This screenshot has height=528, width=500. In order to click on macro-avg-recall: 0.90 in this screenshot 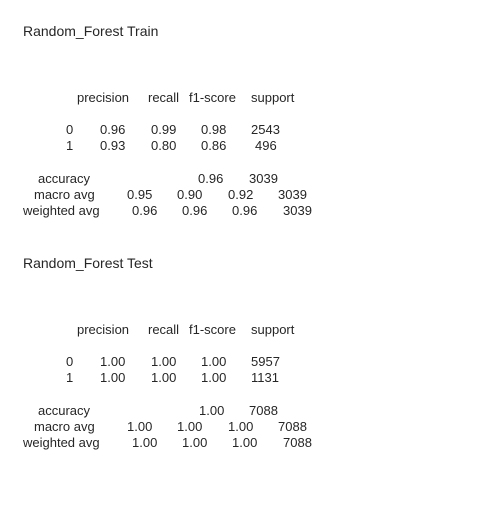, I will do `click(190, 194)`.